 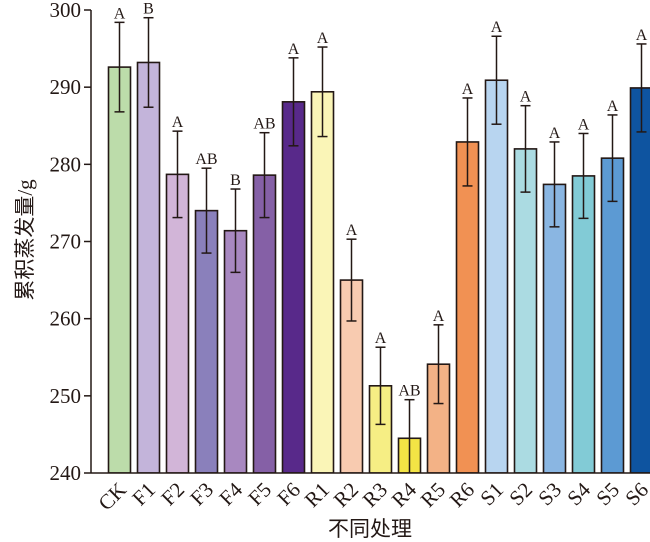 I want to click on y-tick-label-280: 280, so click(x=66, y=164).